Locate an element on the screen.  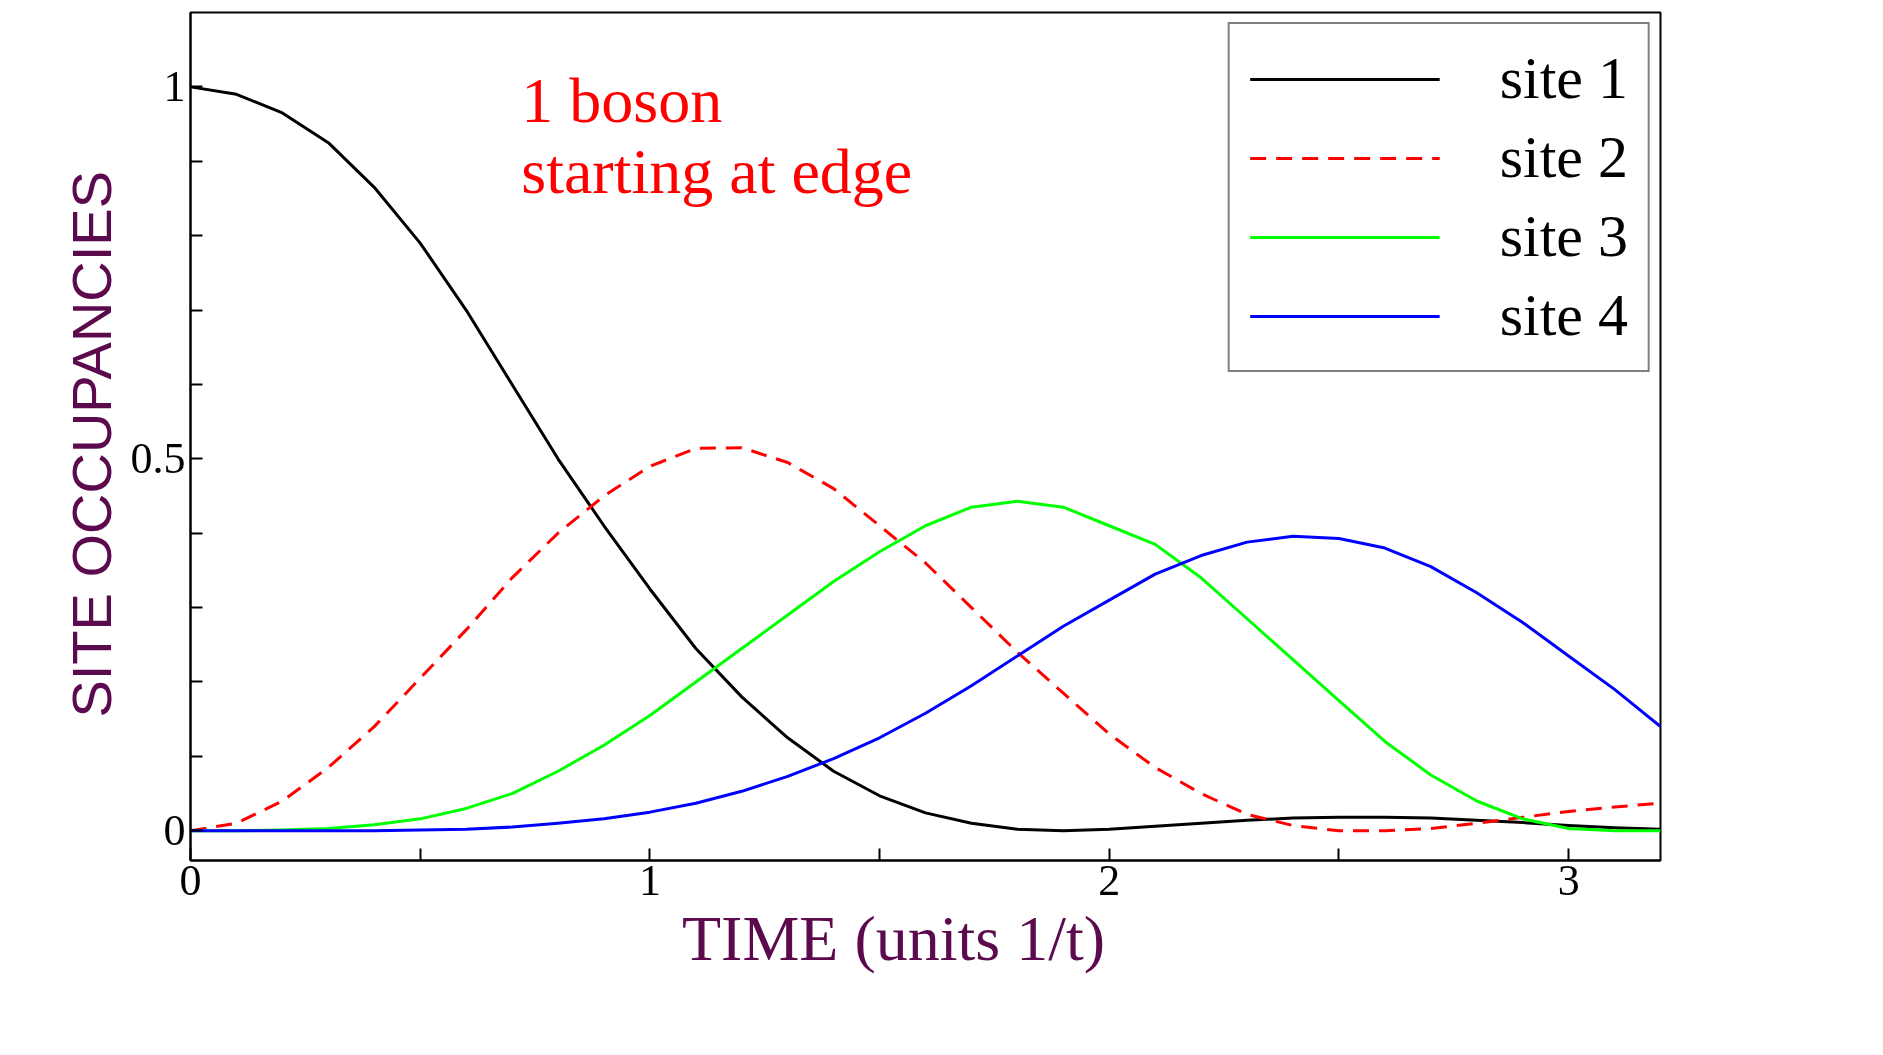
y-axis-title: SITE OCCUPANCIES is located at coordinates (91, 444).